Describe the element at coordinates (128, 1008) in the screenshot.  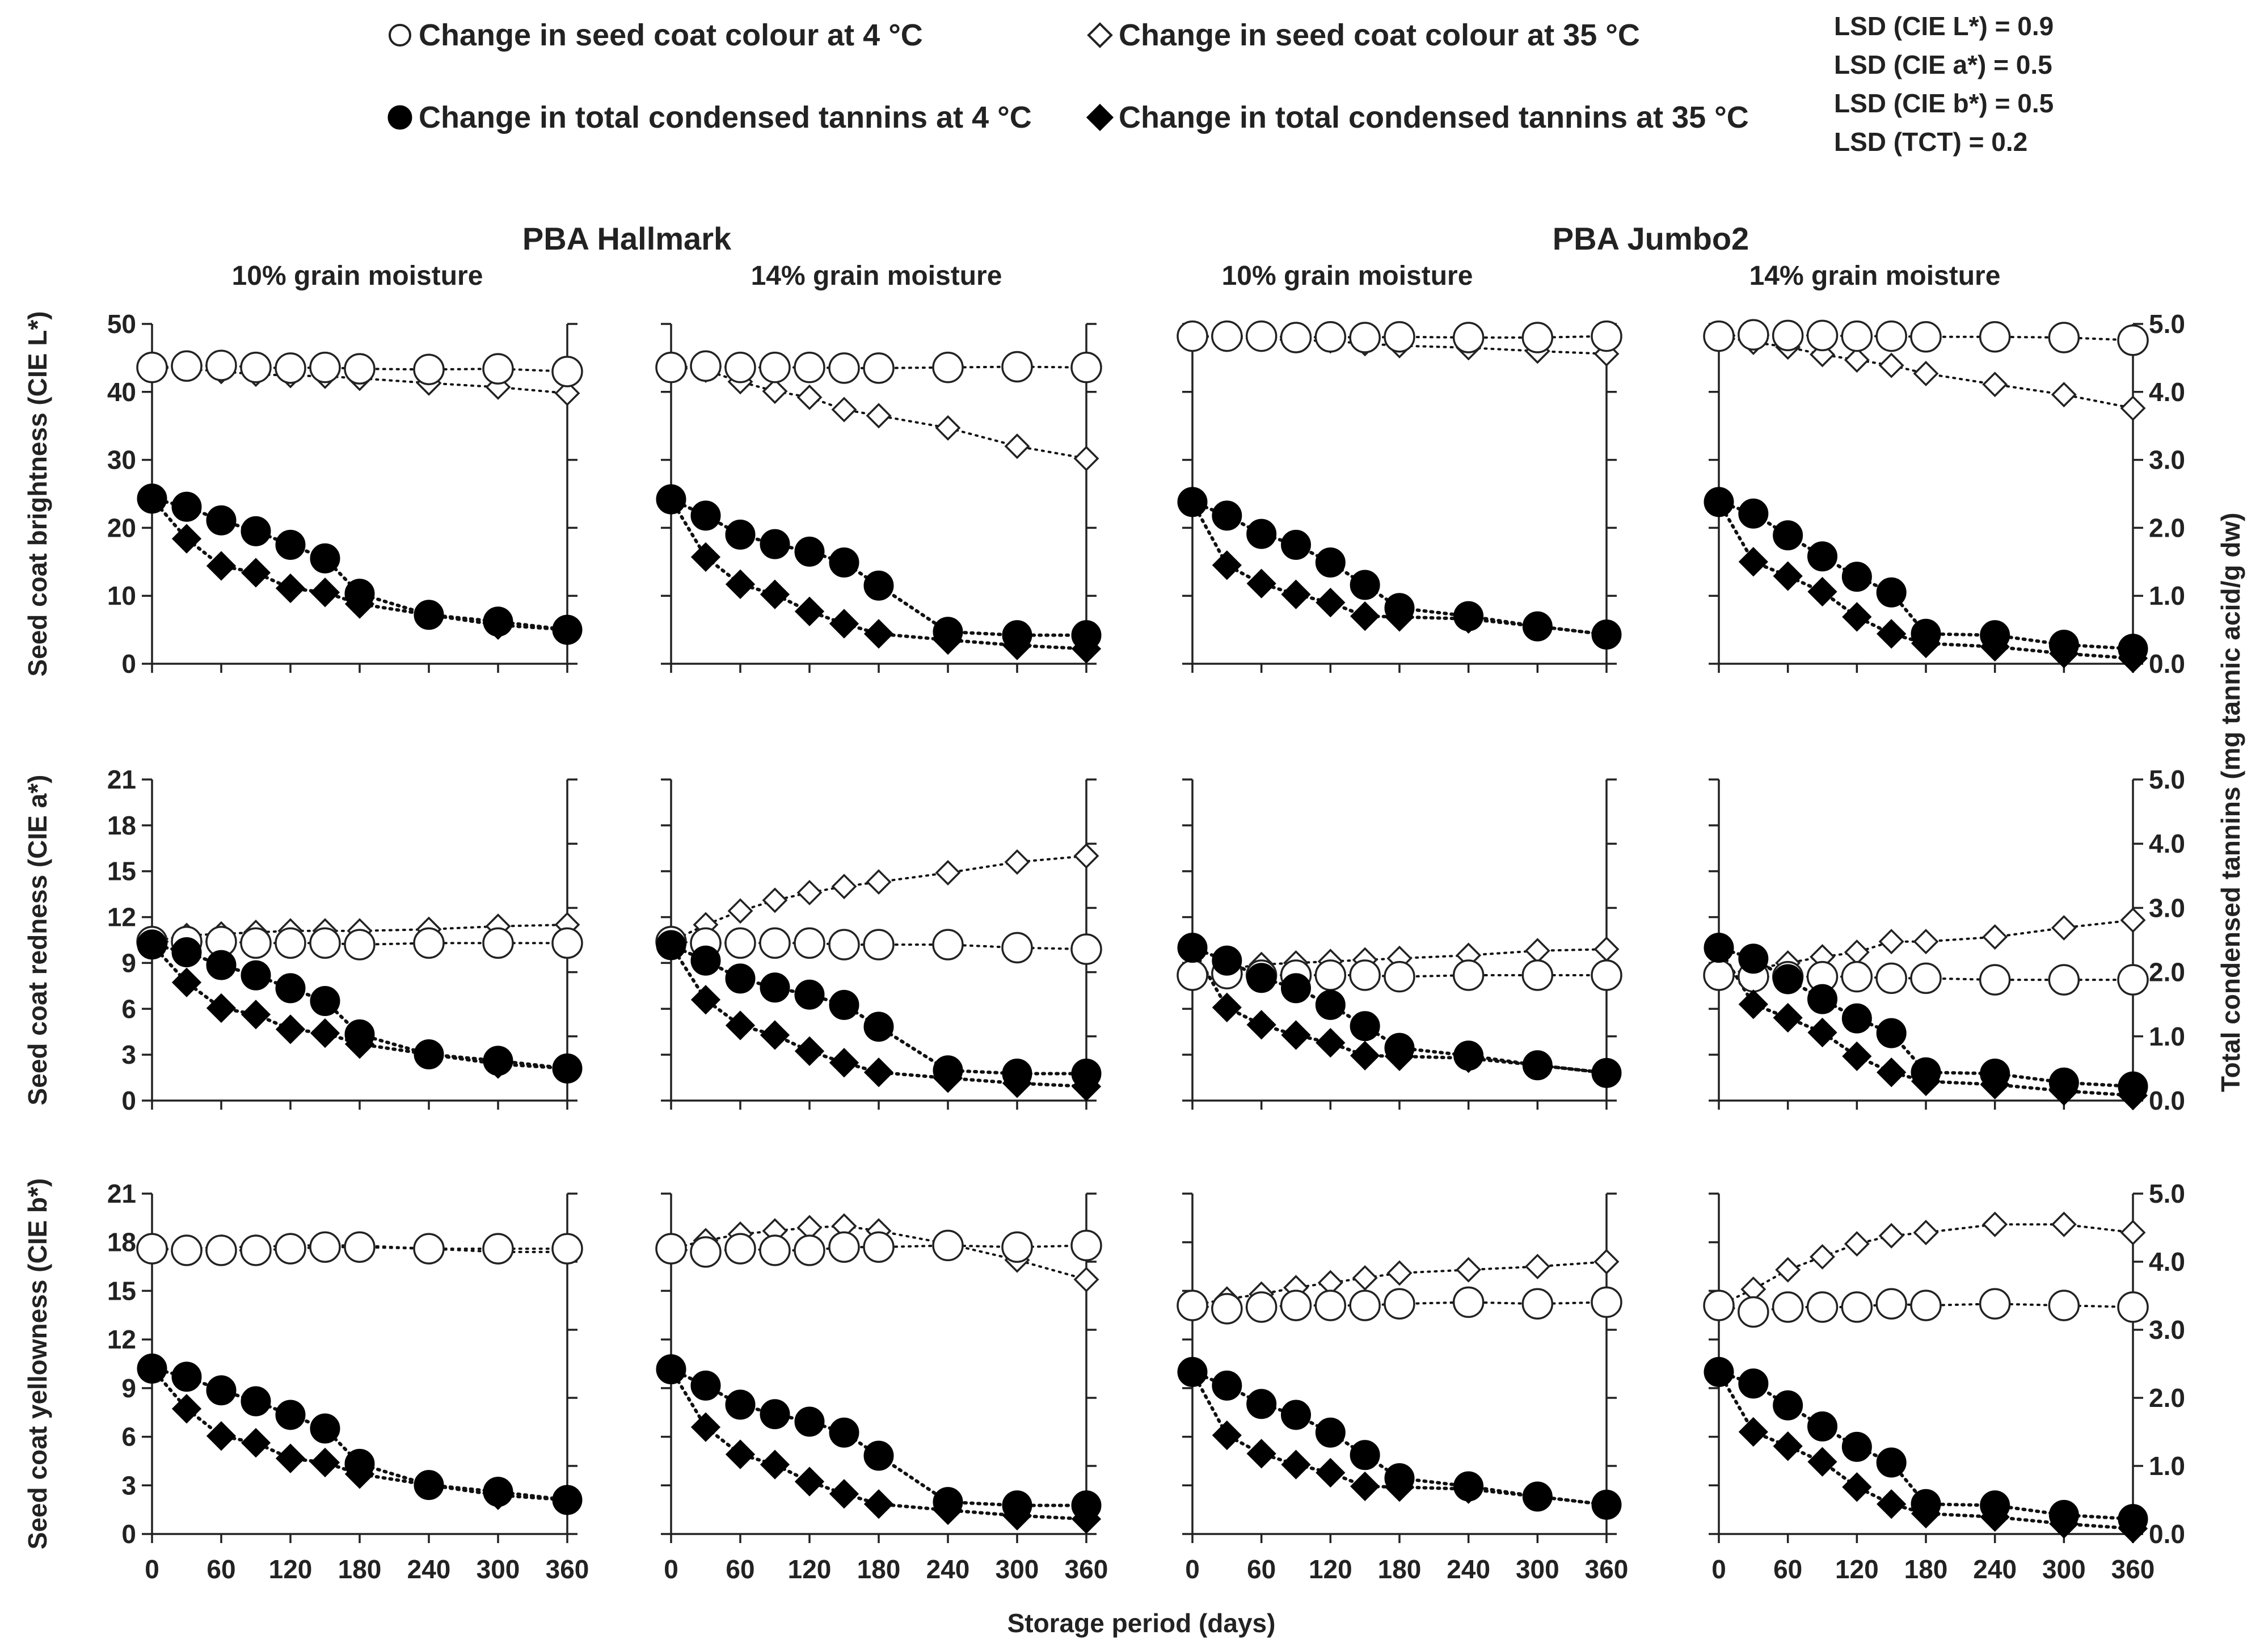
I see `left-y-tick-label: 6` at that location.